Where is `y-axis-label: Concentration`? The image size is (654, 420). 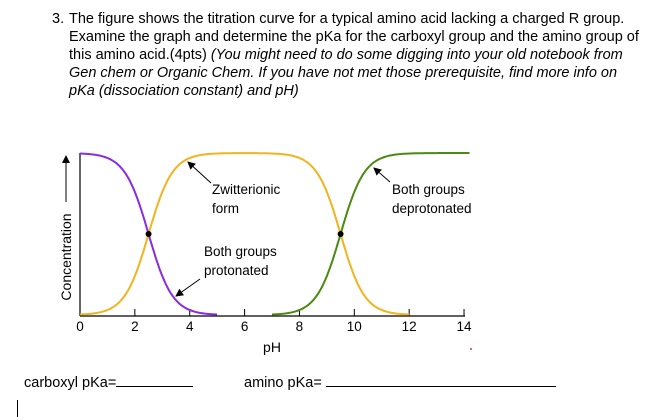 y-axis-label: Concentration is located at coordinates (66, 256).